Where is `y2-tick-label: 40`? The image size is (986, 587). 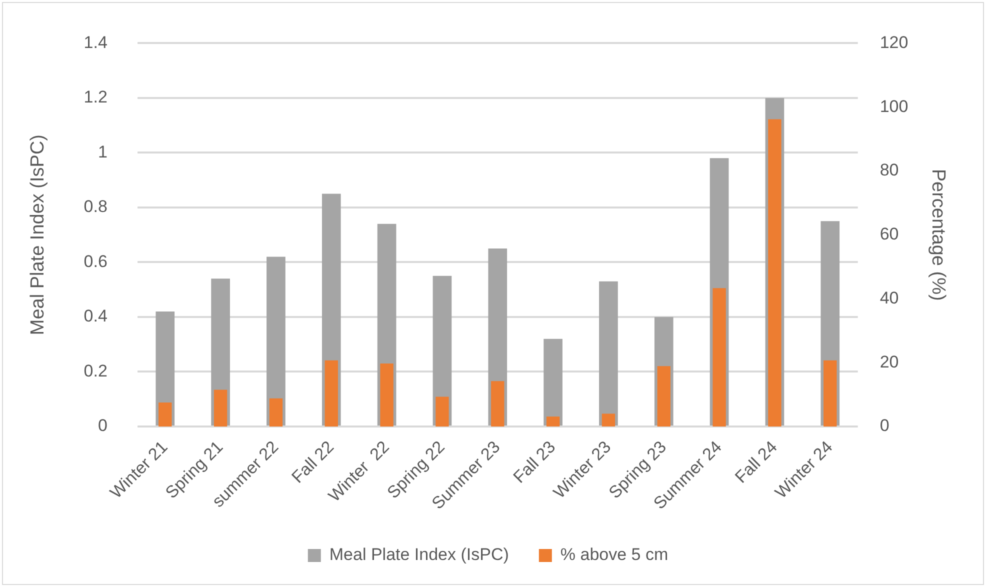 y2-tick-label: 40 is located at coordinates (889, 298).